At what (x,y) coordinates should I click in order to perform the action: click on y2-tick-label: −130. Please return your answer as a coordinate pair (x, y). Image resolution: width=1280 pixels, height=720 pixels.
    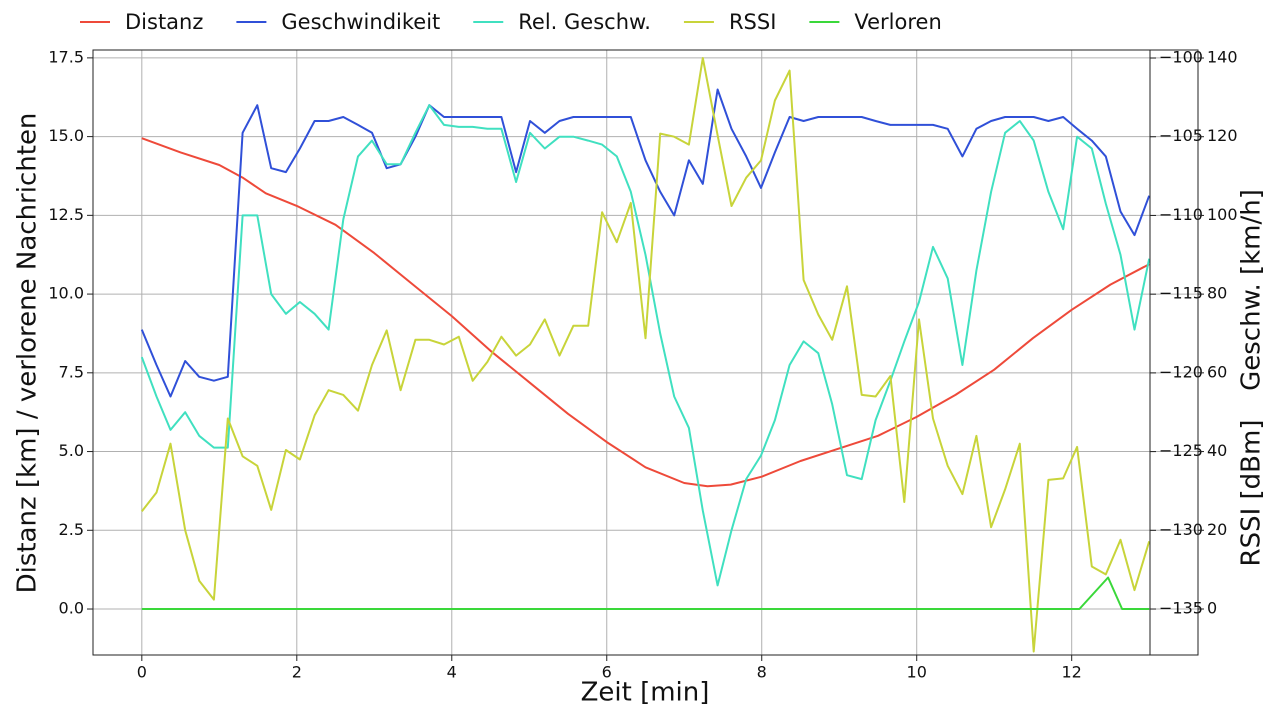
    Looking at the image, I should click on (1181, 529).